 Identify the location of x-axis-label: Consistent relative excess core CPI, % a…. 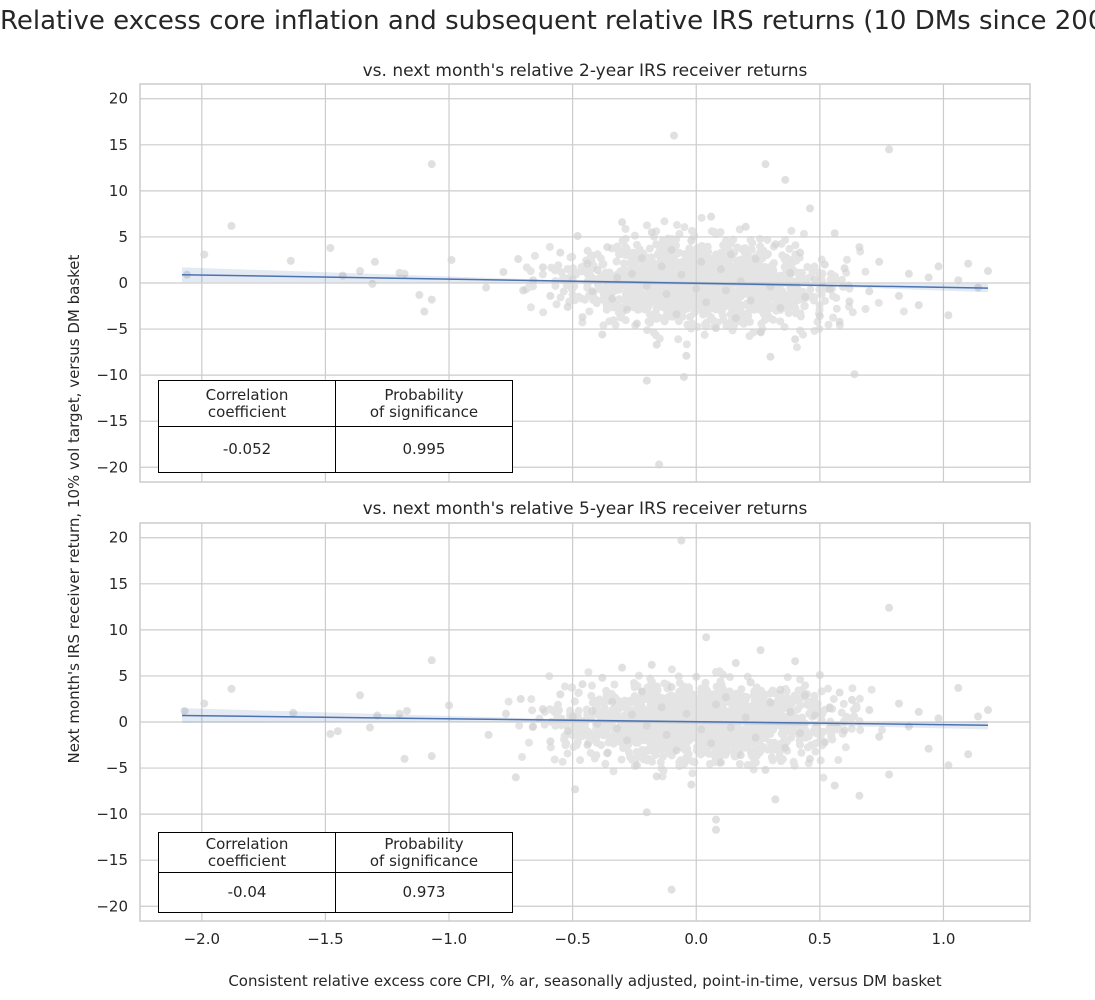
(585, 981).